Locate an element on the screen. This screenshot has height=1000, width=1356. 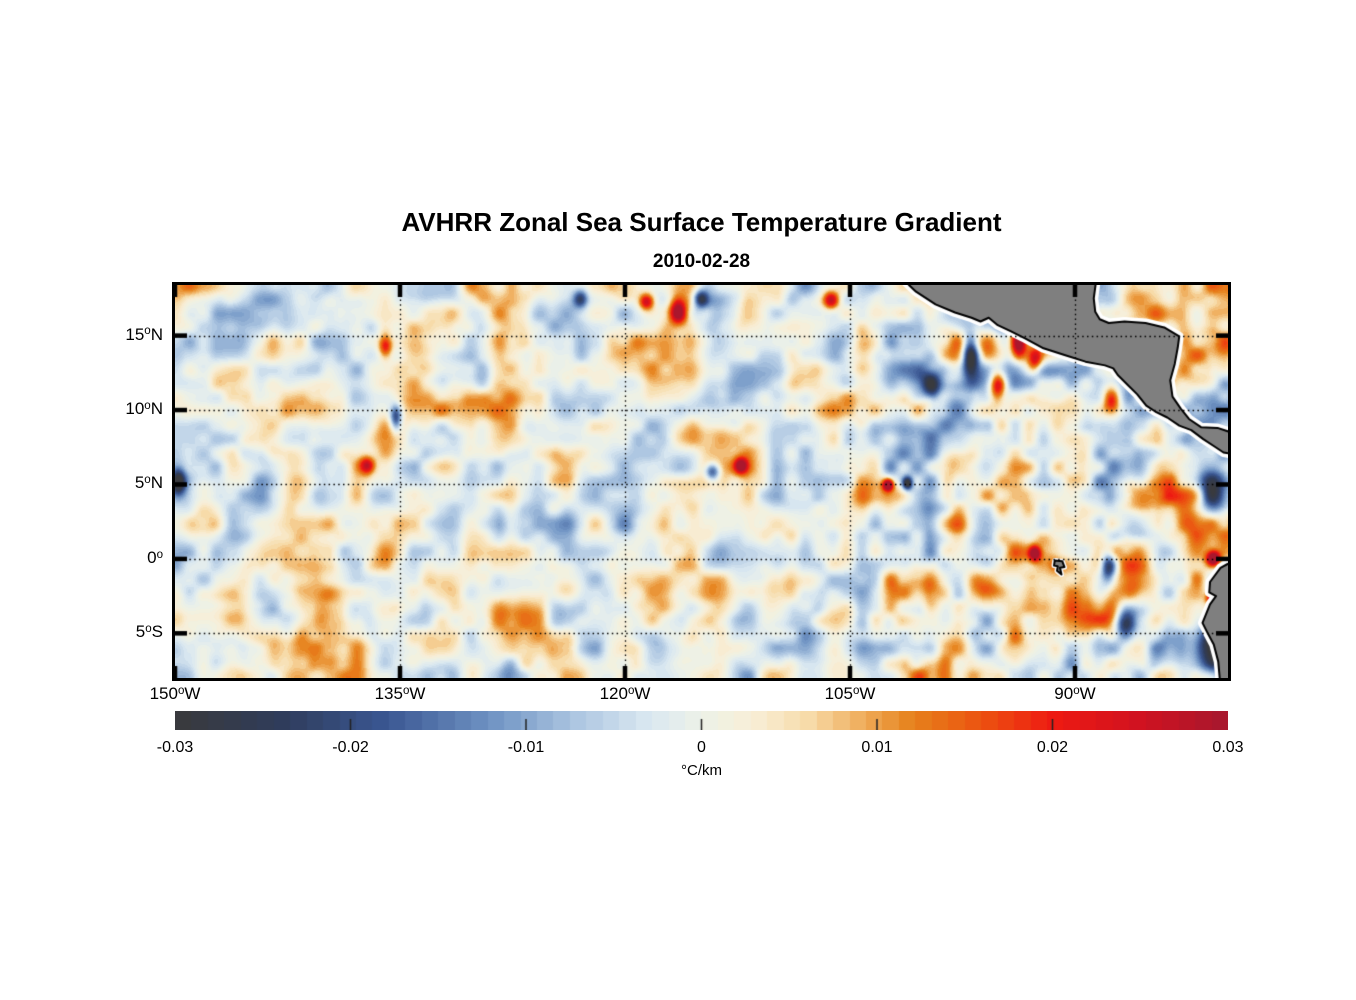
x-tick-label: 135oW is located at coordinates (400, 693).